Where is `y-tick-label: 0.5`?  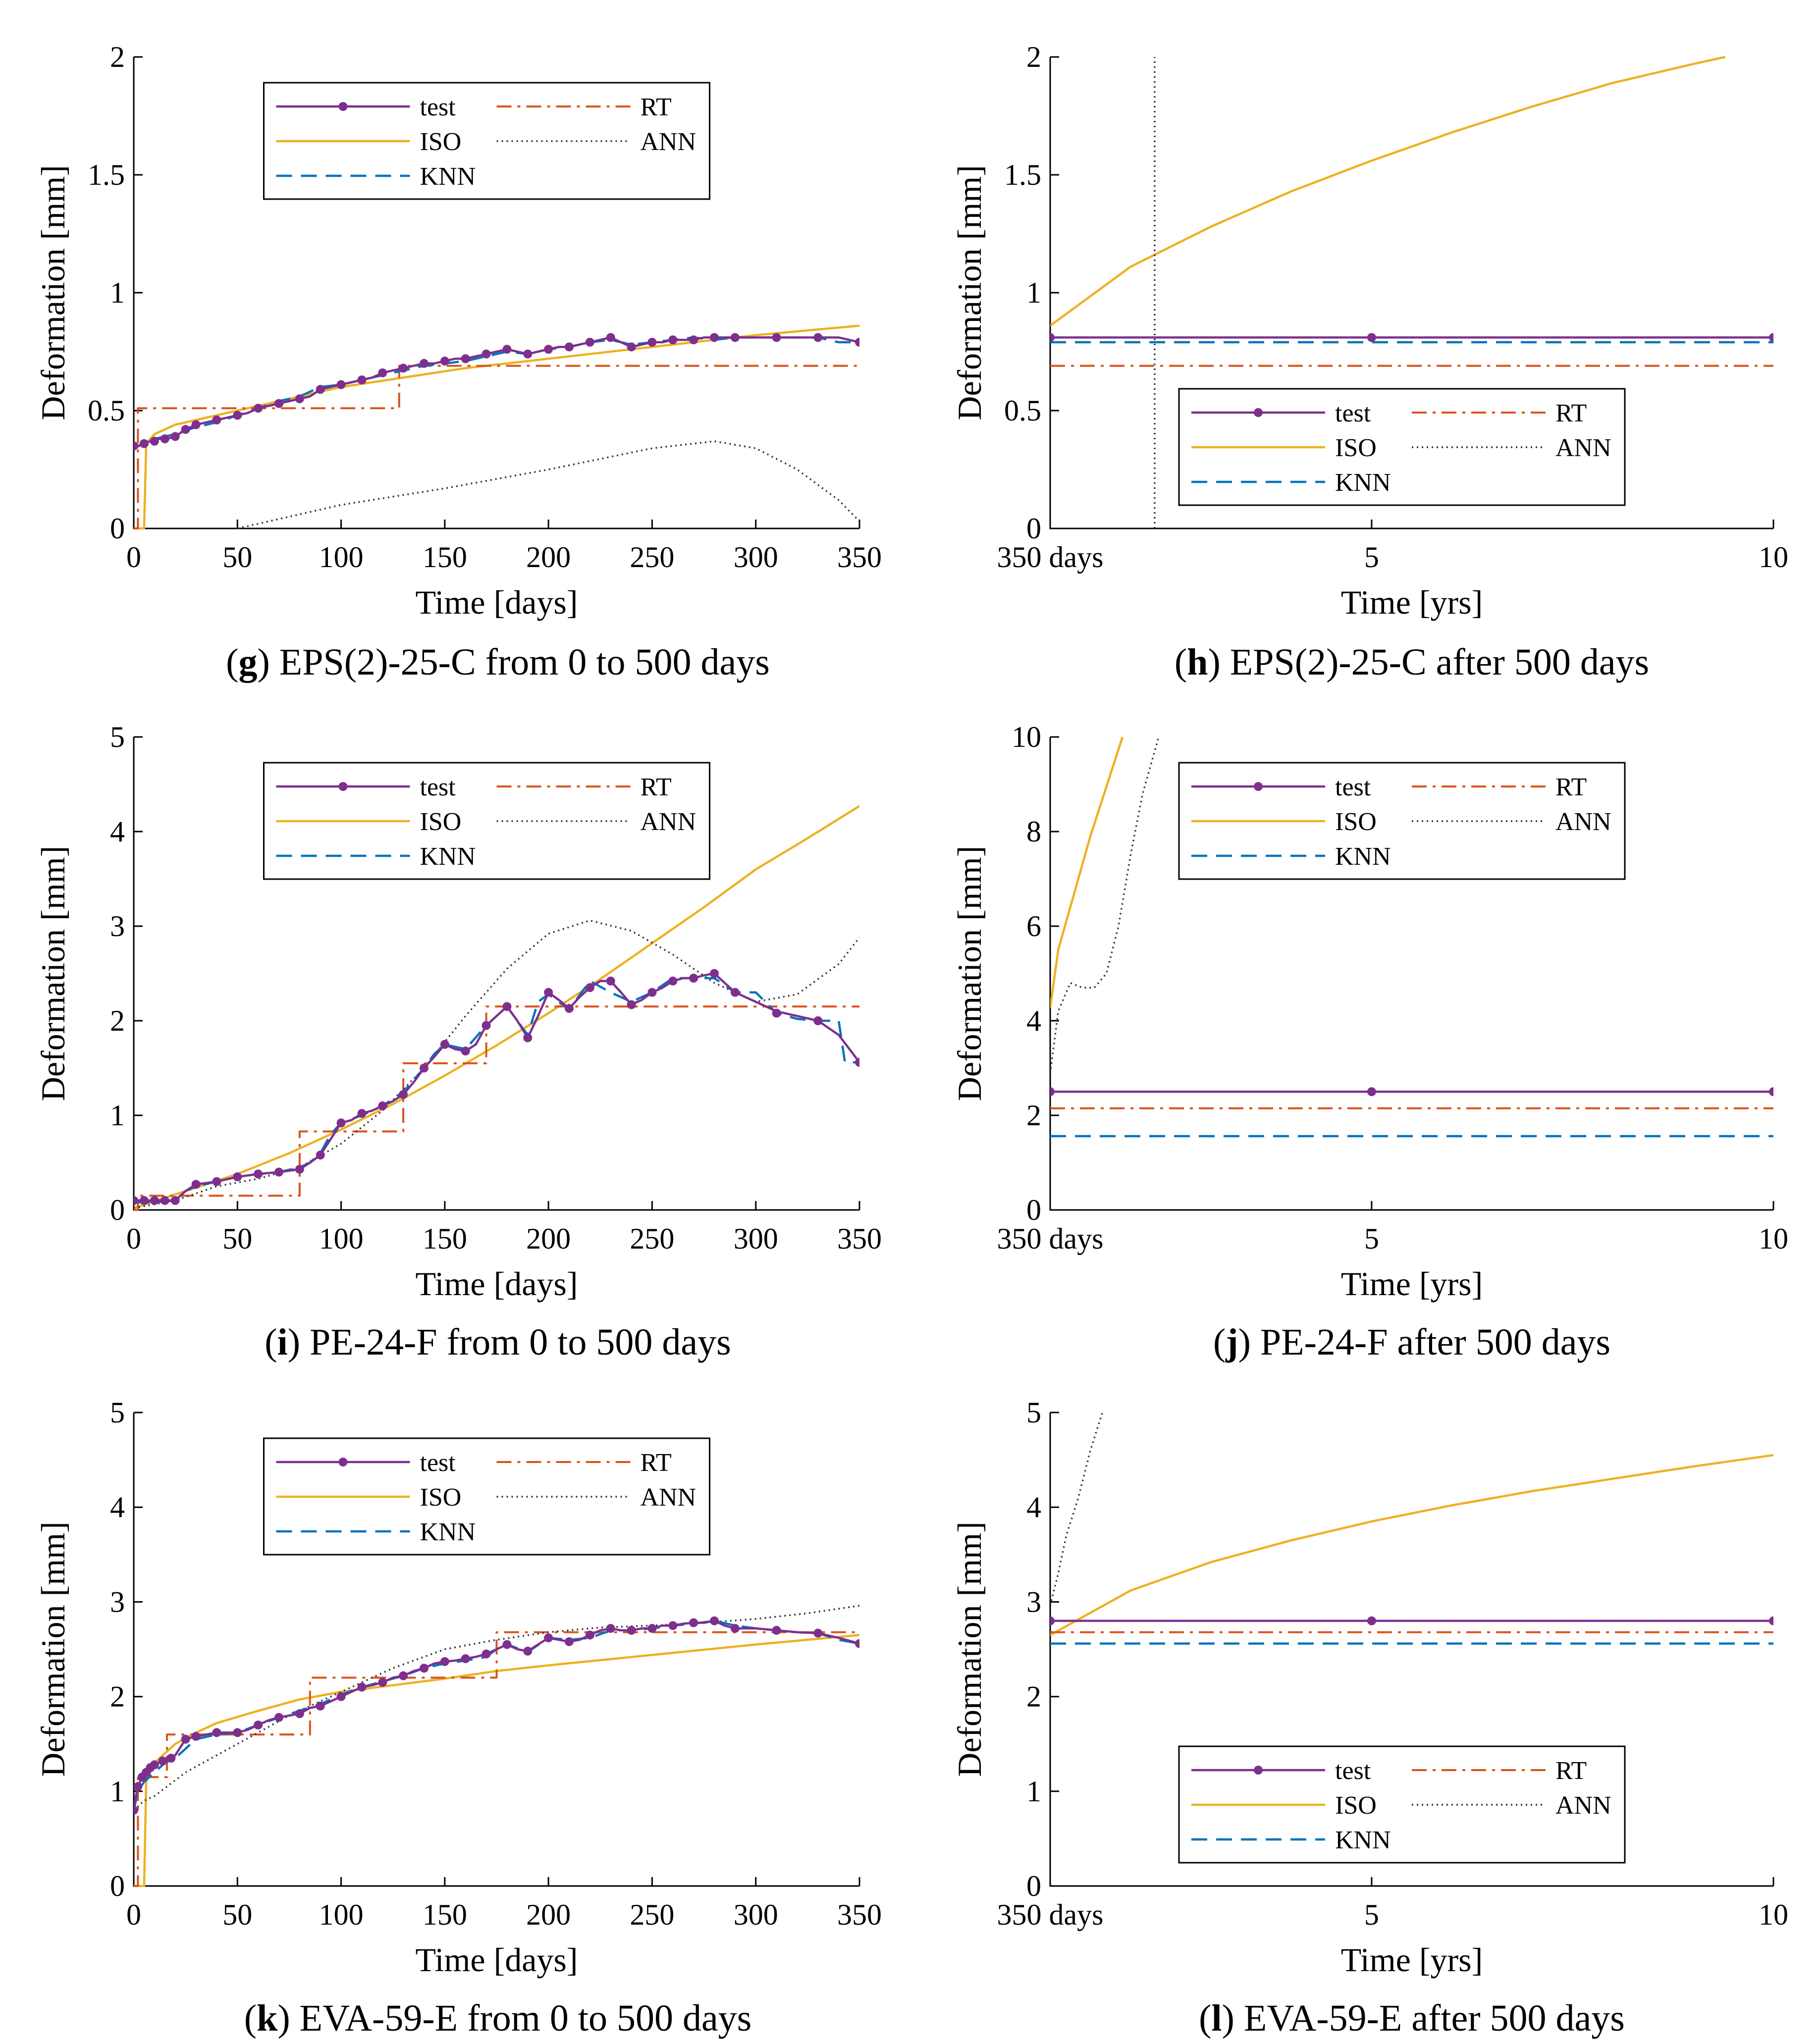
y-tick-label: 0.5 is located at coordinates (106, 410).